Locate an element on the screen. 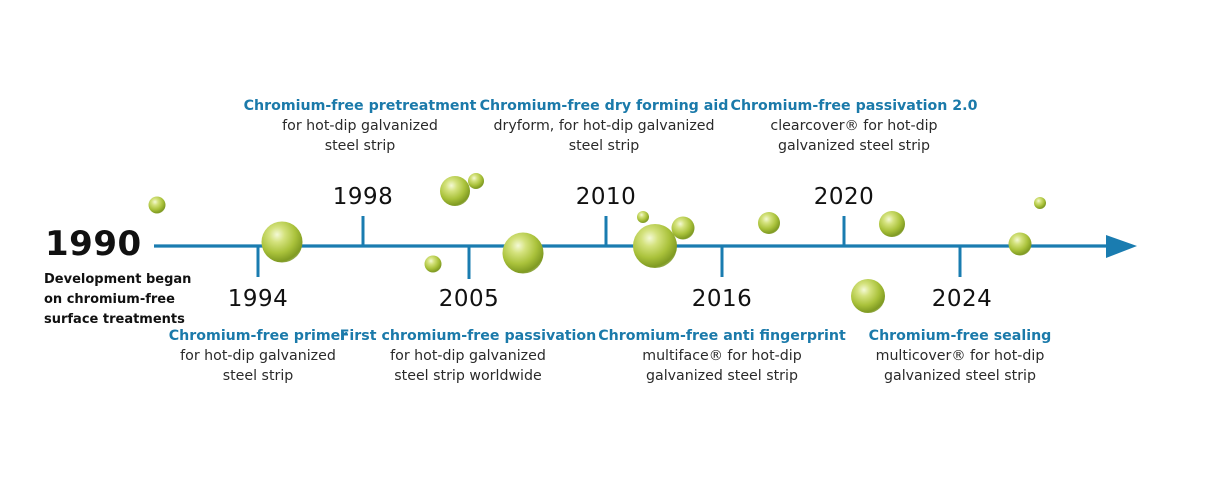  year-1994: 1994 is located at coordinates (258, 299).